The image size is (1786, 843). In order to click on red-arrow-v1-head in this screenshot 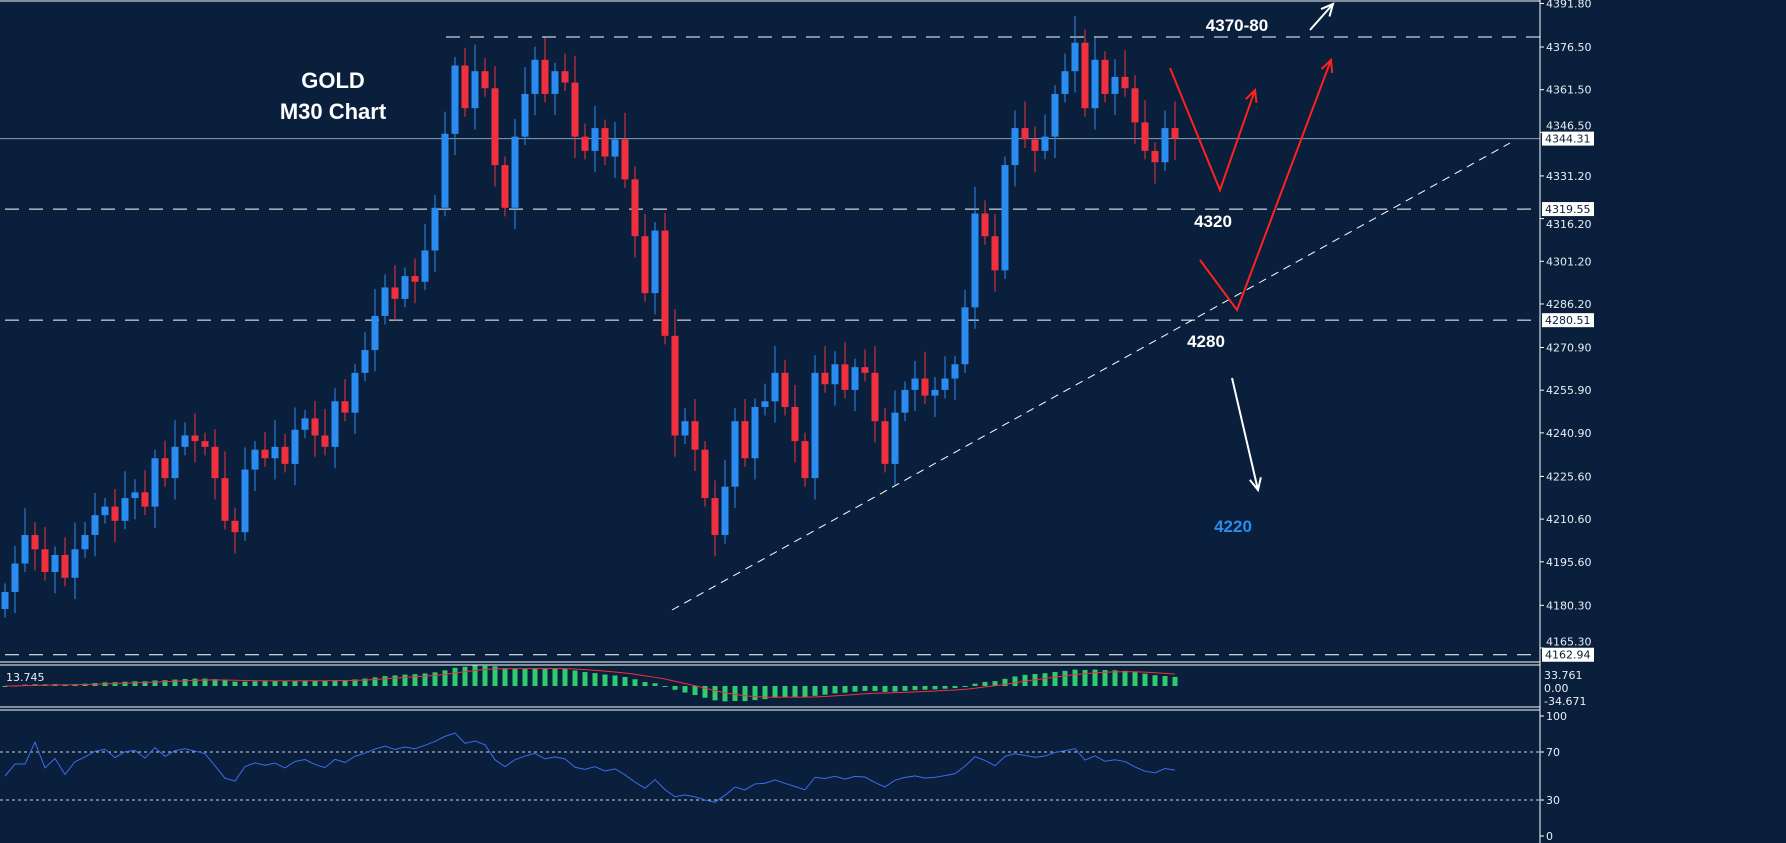, I will do `click(1251, 95)`.